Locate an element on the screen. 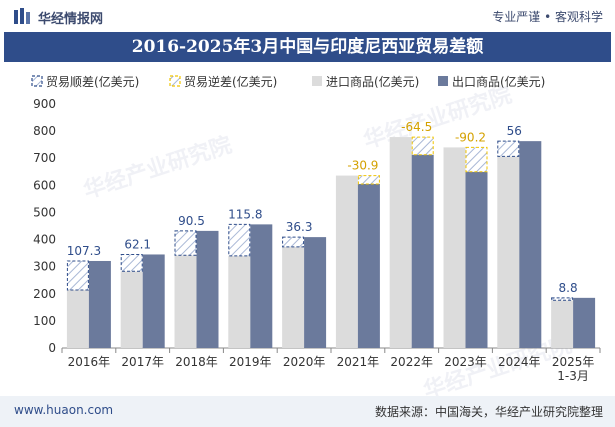 The image size is (615, 427). y-tick-label: 400 is located at coordinates (44, 240).